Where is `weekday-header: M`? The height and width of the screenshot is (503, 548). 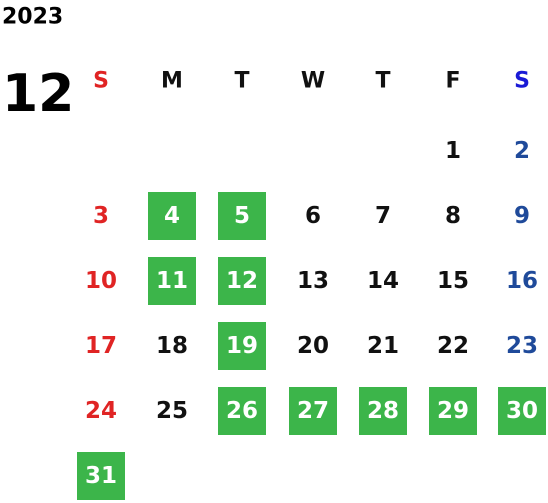
weekday-header: M is located at coordinates (172, 81).